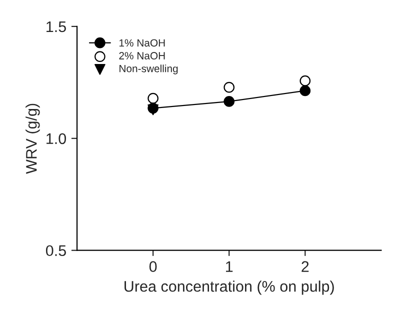 The height and width of the screenshot is (311, 395). I want to click on x-axis-title: Urea concentration (% on pulp), so click(229, 287).